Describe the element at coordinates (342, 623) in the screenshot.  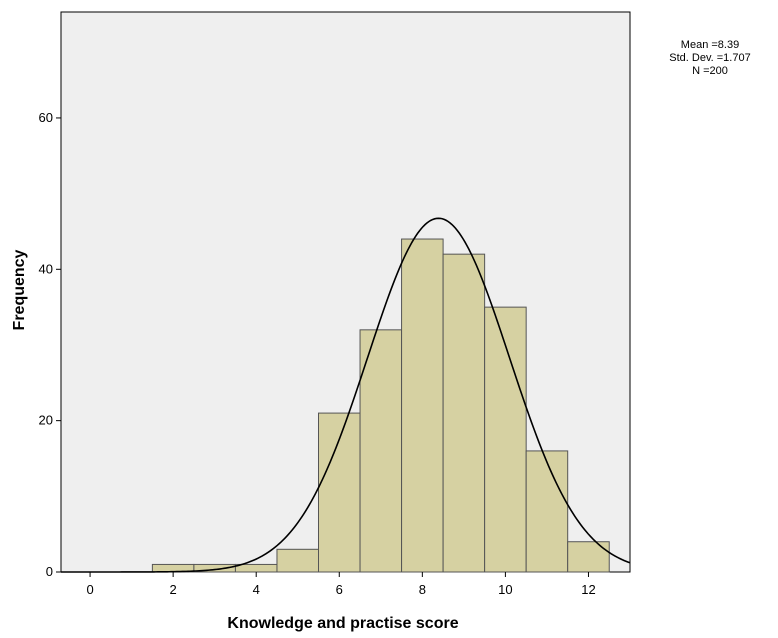
I see `x-axis-title: Knowledge and practise score` at that location.